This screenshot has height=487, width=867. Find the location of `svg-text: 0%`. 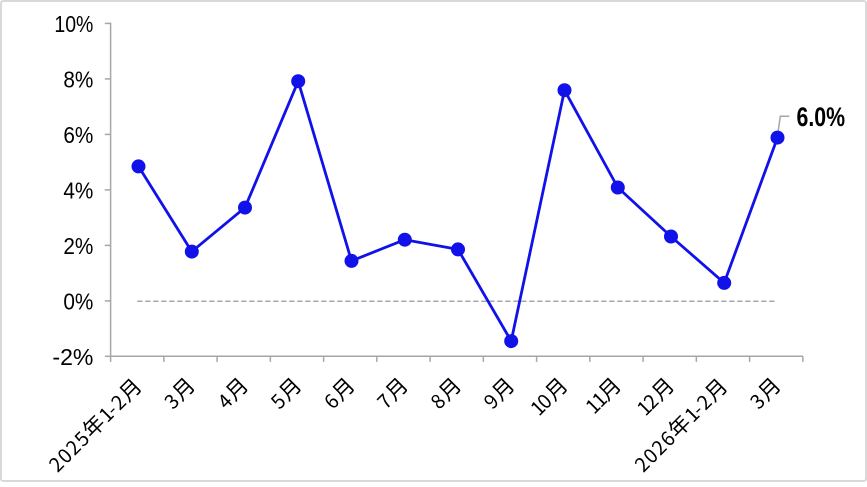

svg-text: 0% is located at coordinates (78, 302).